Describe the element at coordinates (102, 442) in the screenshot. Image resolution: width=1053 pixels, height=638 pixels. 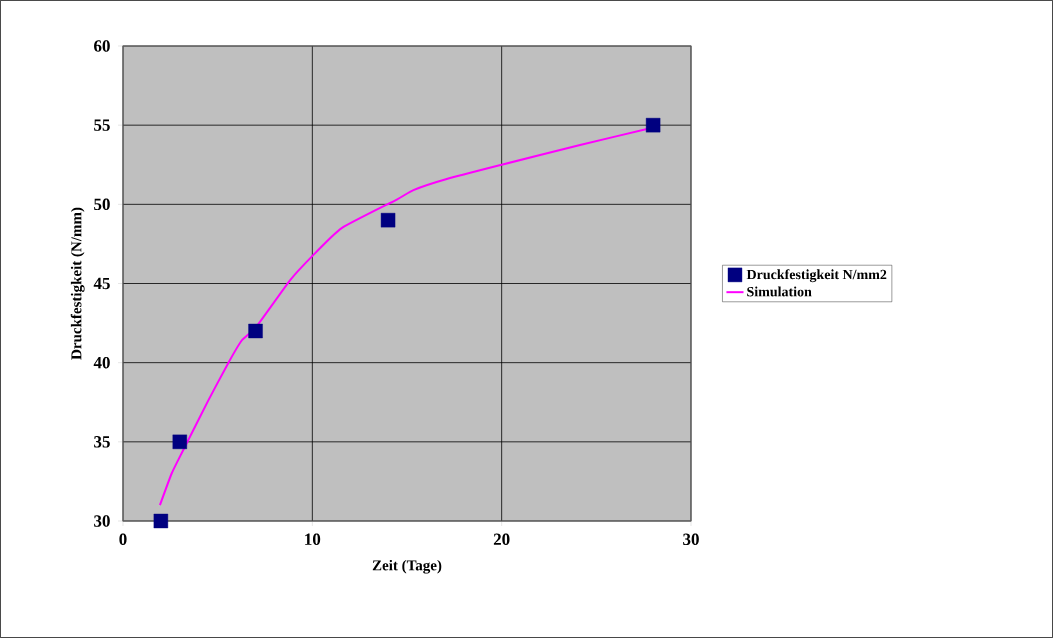
I see `y-tick-label: 35` at that location.